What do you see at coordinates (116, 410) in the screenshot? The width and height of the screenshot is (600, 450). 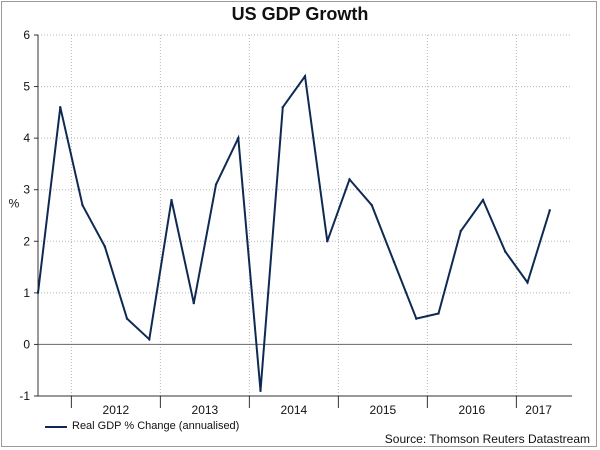 I see `x-tick-label: 2012` at bounding box center [116, 410].